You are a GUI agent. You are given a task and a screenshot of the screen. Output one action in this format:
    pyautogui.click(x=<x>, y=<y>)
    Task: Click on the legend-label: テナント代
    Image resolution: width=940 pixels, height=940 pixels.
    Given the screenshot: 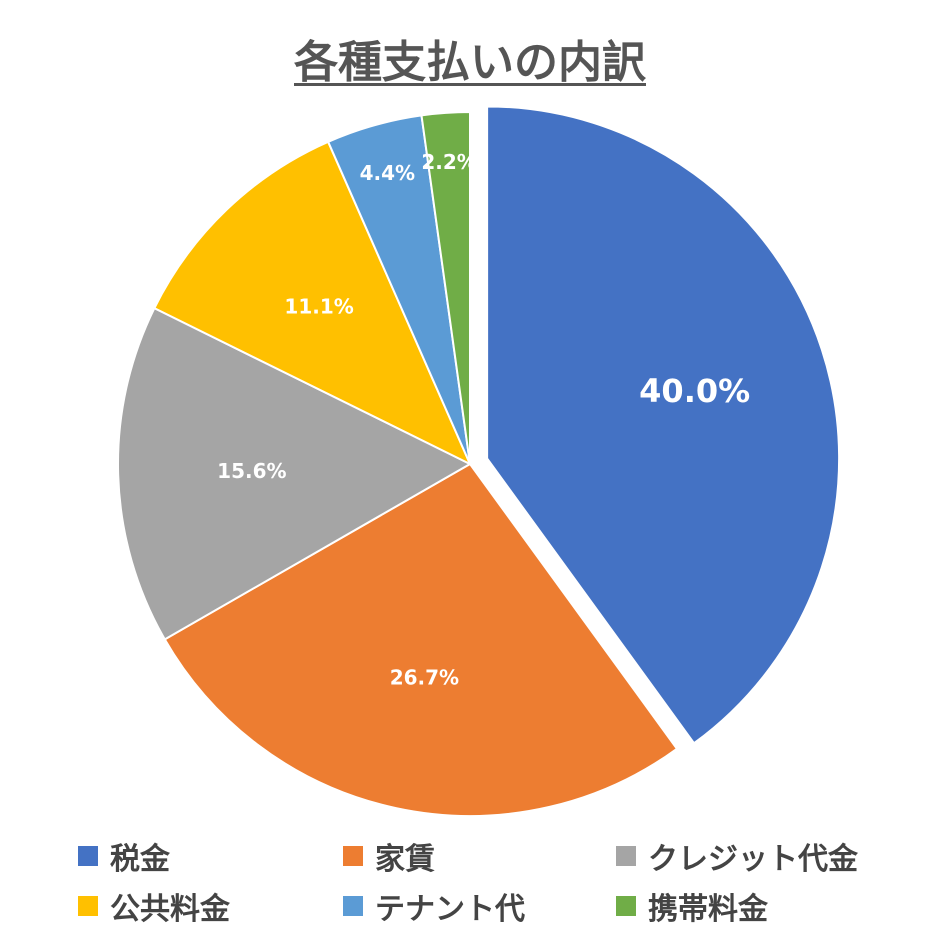 What is the action you would take?
    pyautogui.click(x=450, y=909)
    